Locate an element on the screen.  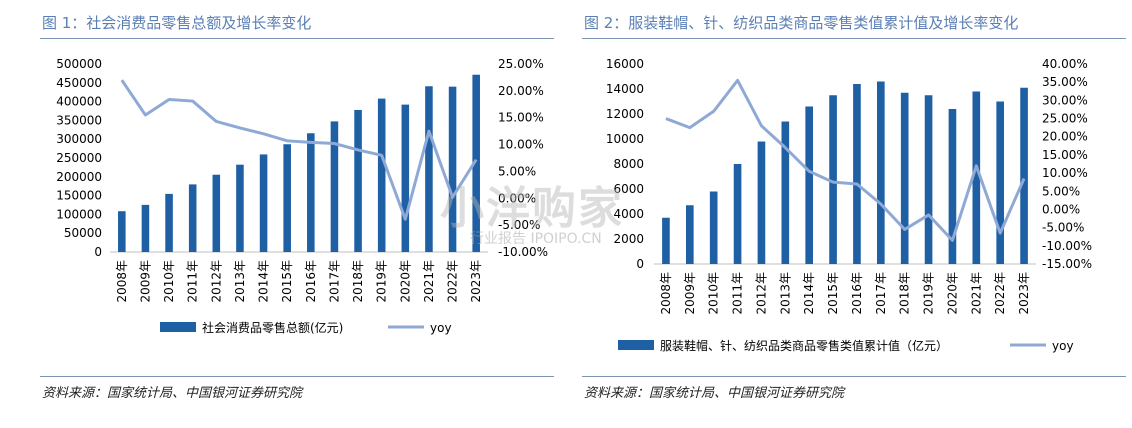
legend-label-bar: 社会消费品零售总额(亿元) is located at coordinates (272, 327).